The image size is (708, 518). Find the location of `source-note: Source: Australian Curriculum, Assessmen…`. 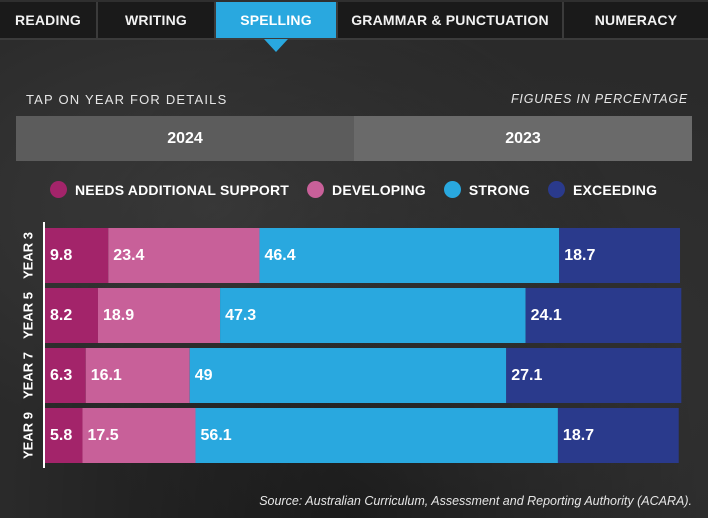

source-note: Source: Australian Curriculum, Assessmen… is located at coordinates (475, 501).